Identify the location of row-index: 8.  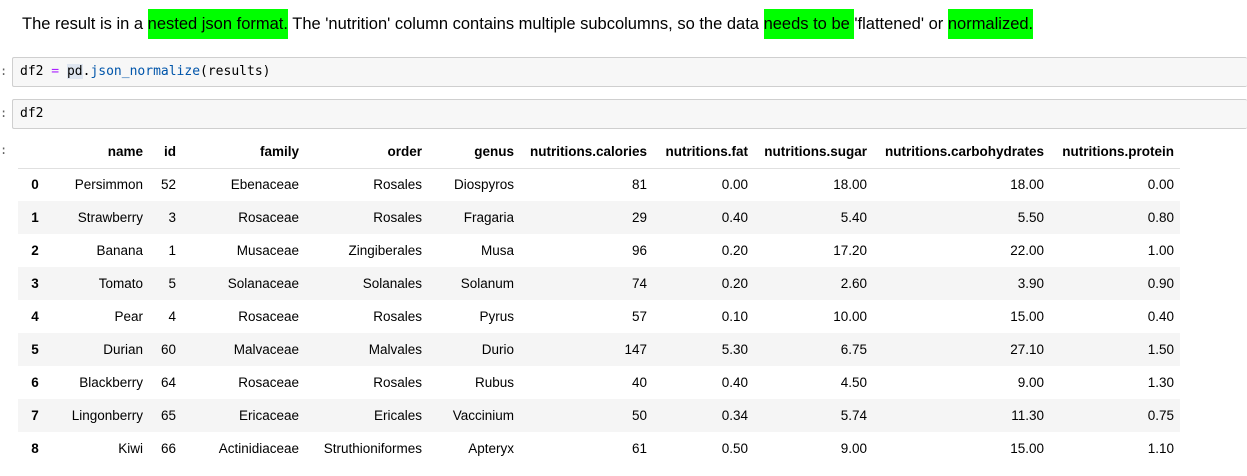
(35, 448).